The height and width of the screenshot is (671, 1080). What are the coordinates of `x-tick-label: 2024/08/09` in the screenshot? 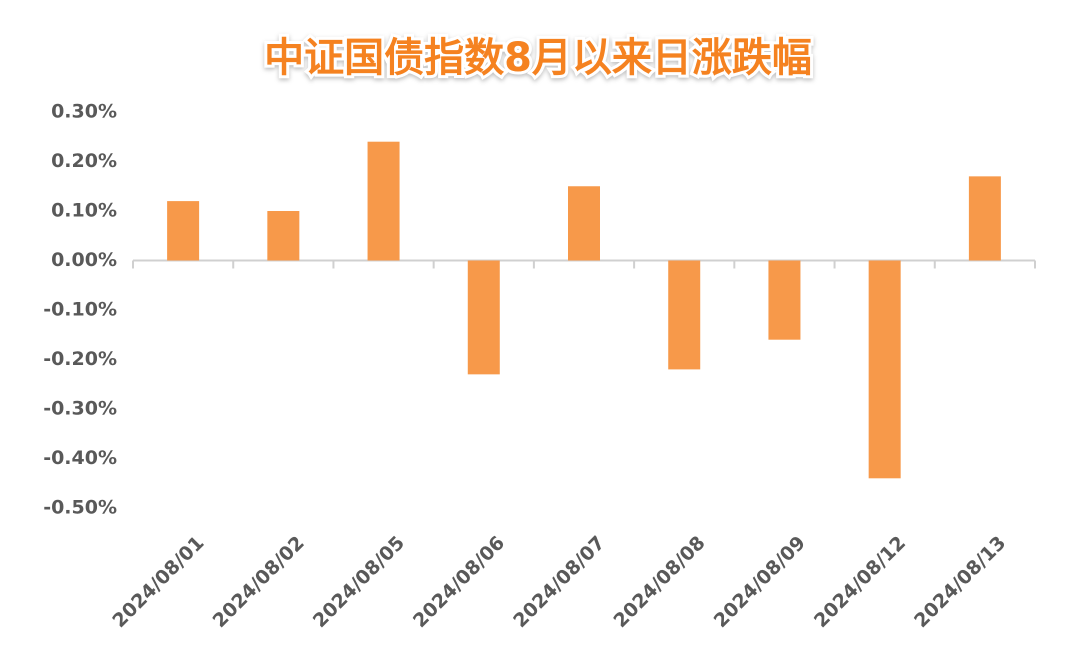 It's located at (760, 582).